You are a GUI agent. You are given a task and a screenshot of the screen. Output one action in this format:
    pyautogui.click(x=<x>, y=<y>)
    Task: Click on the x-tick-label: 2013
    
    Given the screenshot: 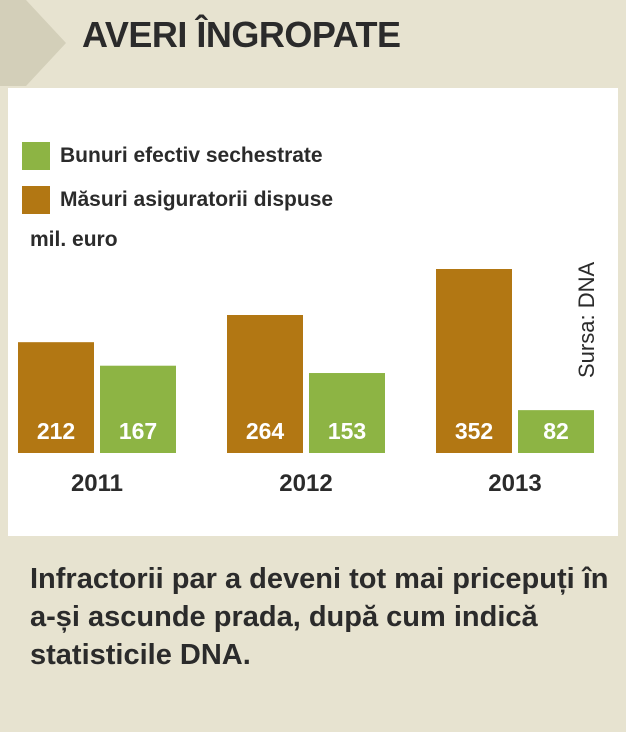 What is the action you would take?
    pyautogui.click(x=514, y=483)
    